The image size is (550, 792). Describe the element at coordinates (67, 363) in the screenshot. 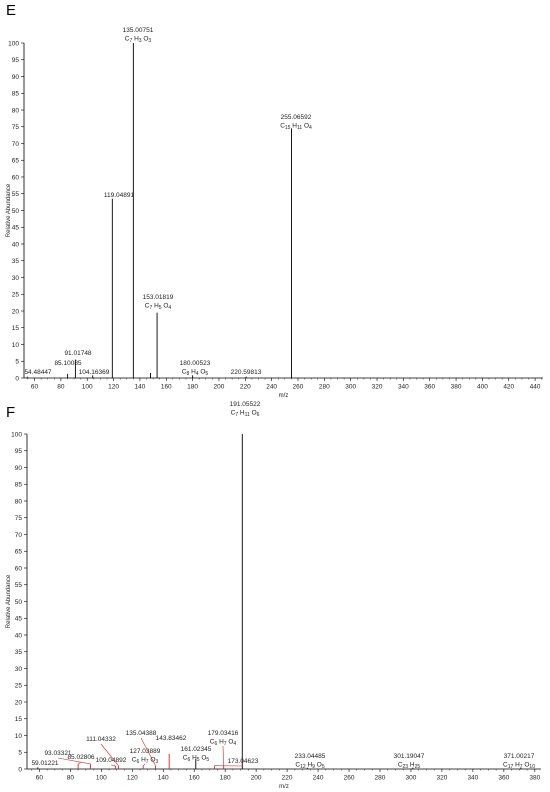

I see `peak-mz-label: 85.10085` at that location.